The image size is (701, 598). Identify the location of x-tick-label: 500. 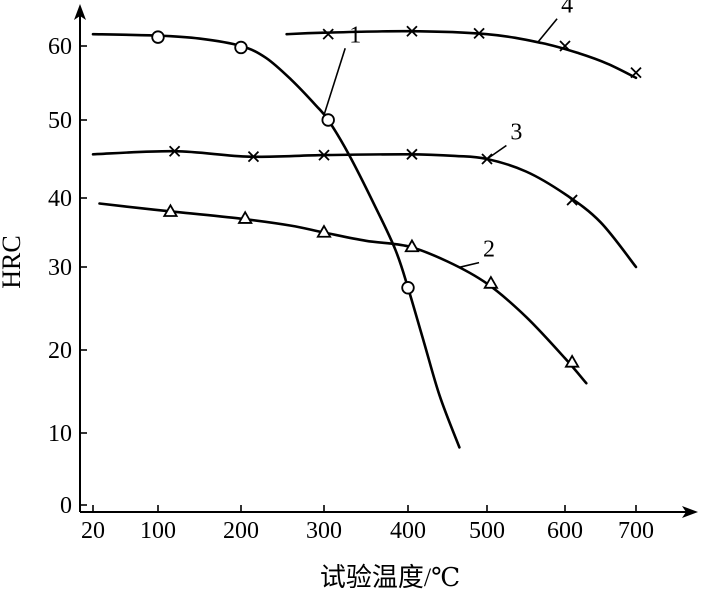
(487, 531).